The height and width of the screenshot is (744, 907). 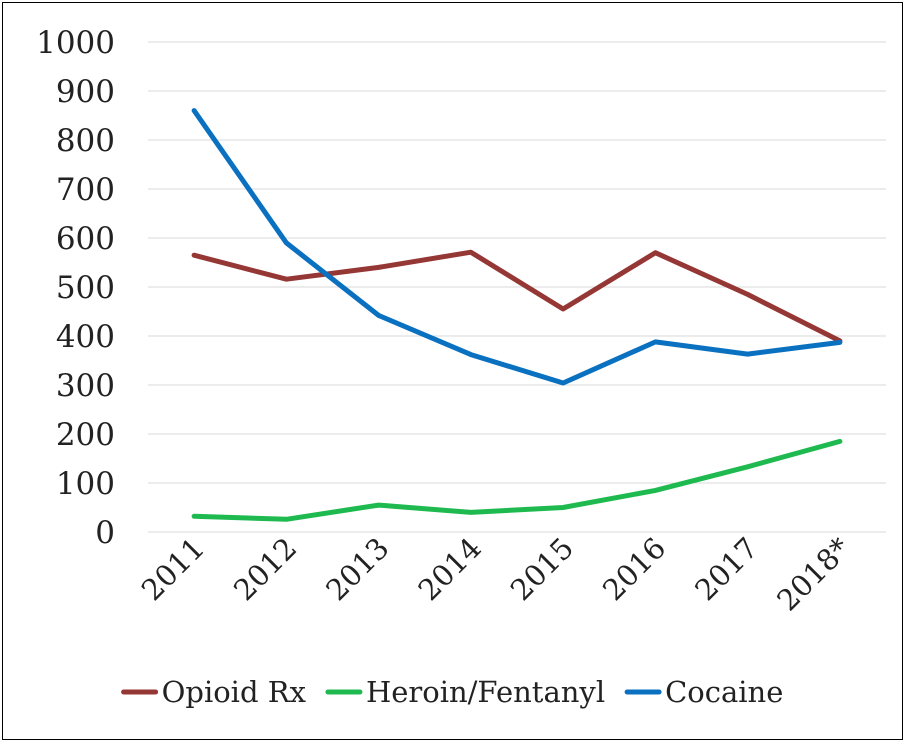 I want to click on y-tick-label: 700, so click(x=85, y=190).